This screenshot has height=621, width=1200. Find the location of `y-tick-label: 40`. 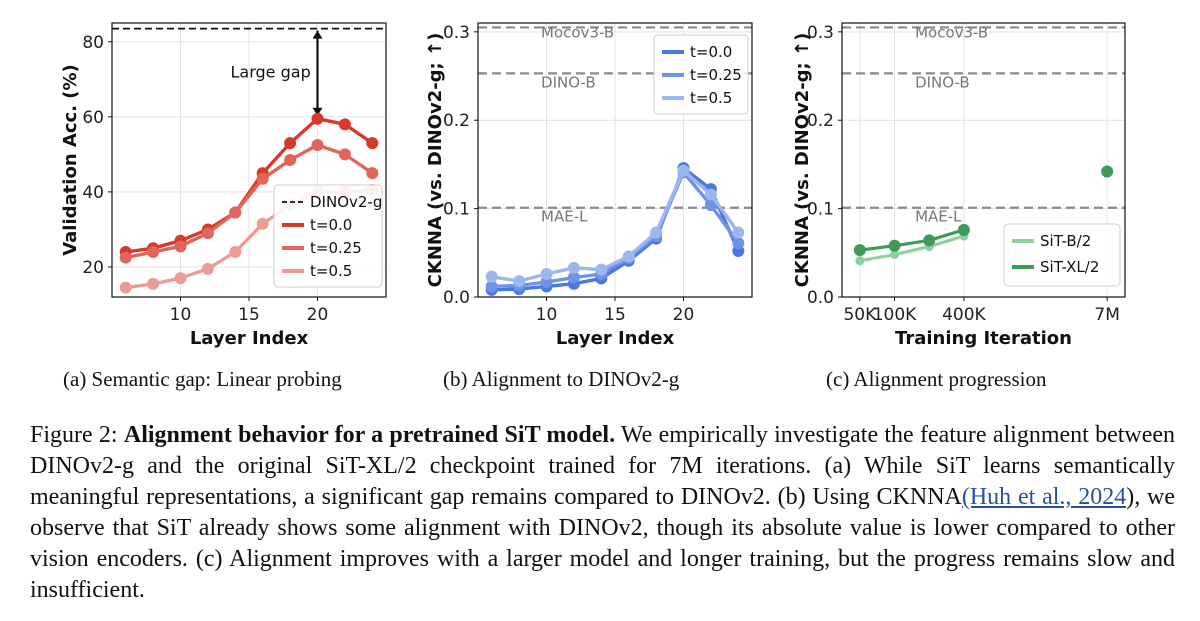

y-tick-label: 40 is located at coordinates (93, 193).